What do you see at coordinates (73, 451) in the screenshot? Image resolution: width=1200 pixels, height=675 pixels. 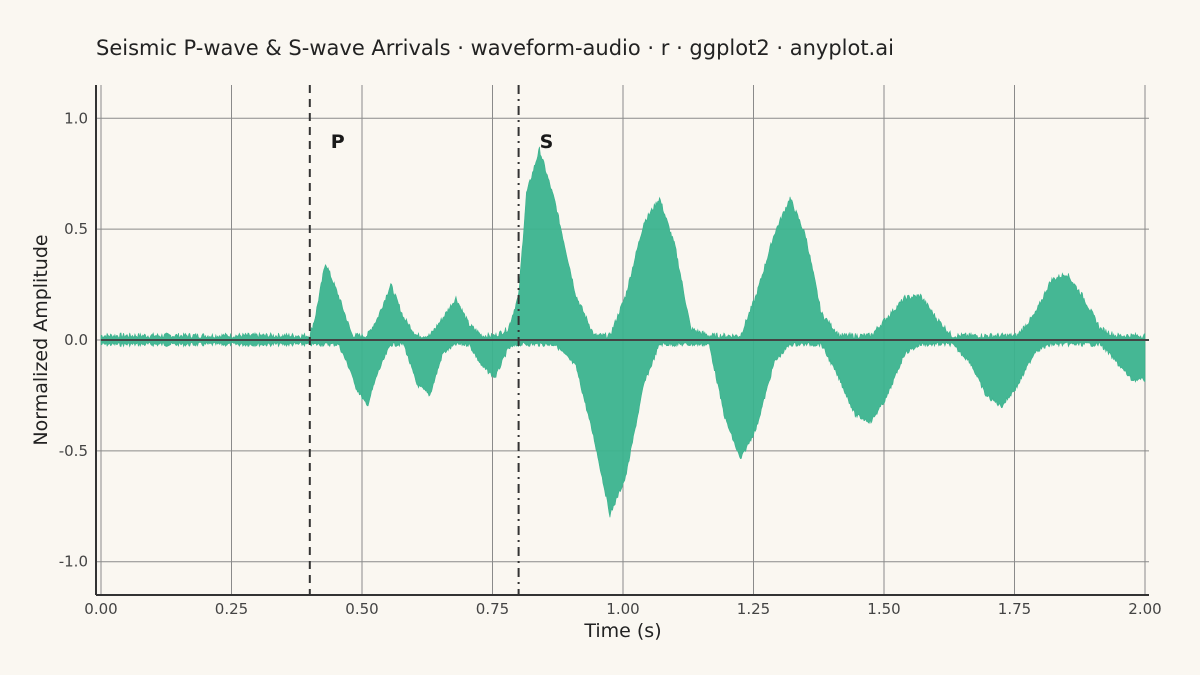 I see `y-tick-label: -0.5` at bounding box center [73, 451].